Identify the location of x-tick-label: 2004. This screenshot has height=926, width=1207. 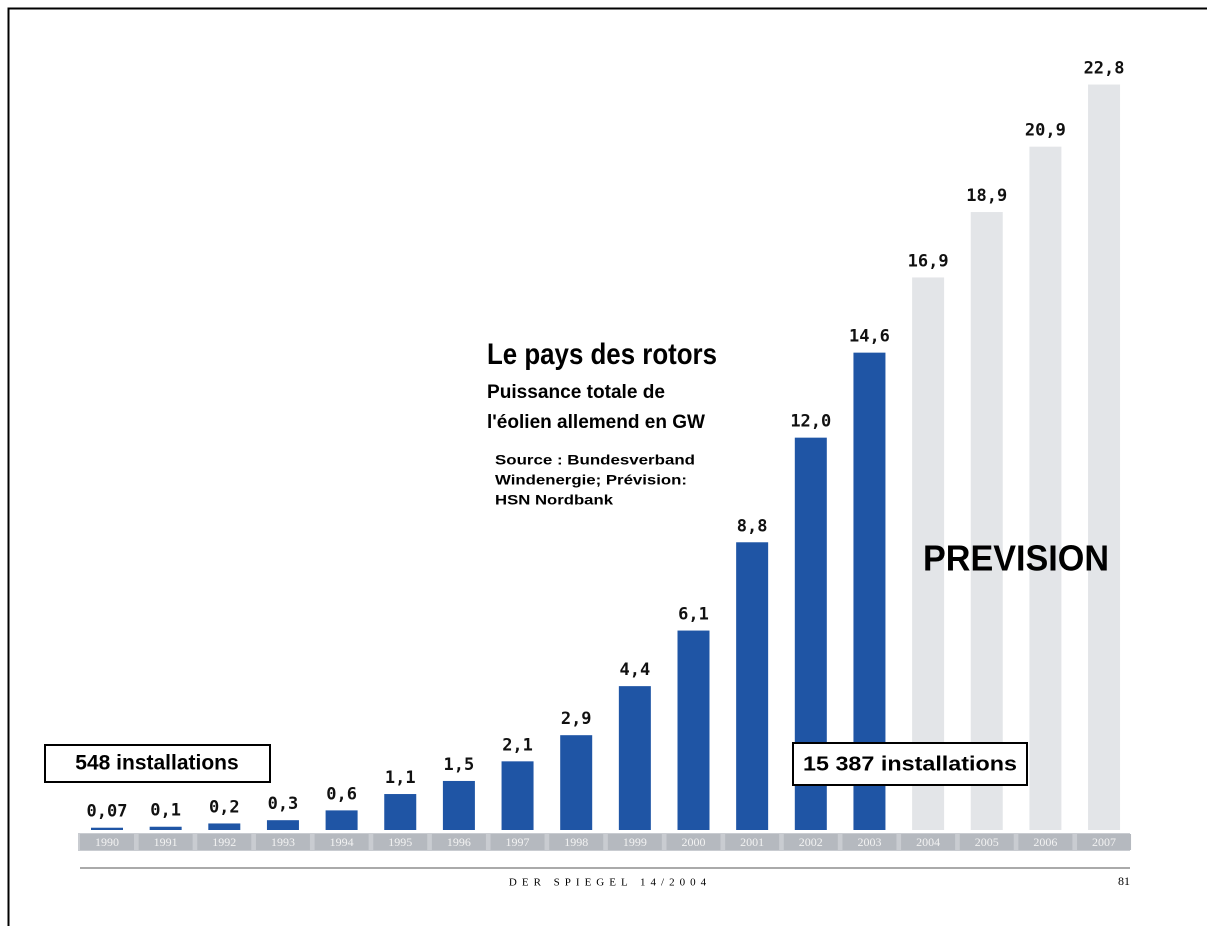
(928, 842).